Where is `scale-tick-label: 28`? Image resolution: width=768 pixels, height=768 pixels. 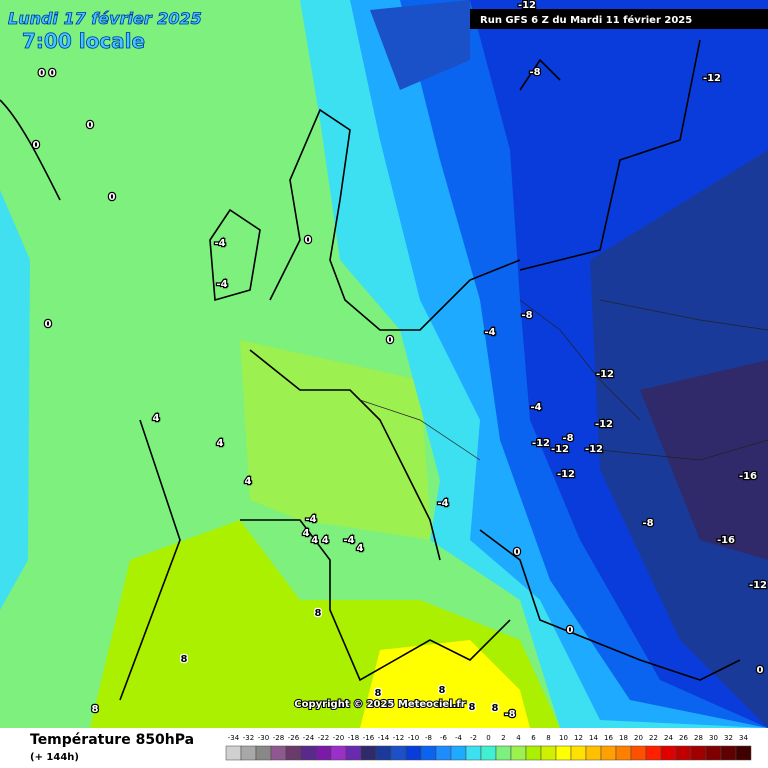
scale-tick-label: 28 is located at coordinates (698, 738).